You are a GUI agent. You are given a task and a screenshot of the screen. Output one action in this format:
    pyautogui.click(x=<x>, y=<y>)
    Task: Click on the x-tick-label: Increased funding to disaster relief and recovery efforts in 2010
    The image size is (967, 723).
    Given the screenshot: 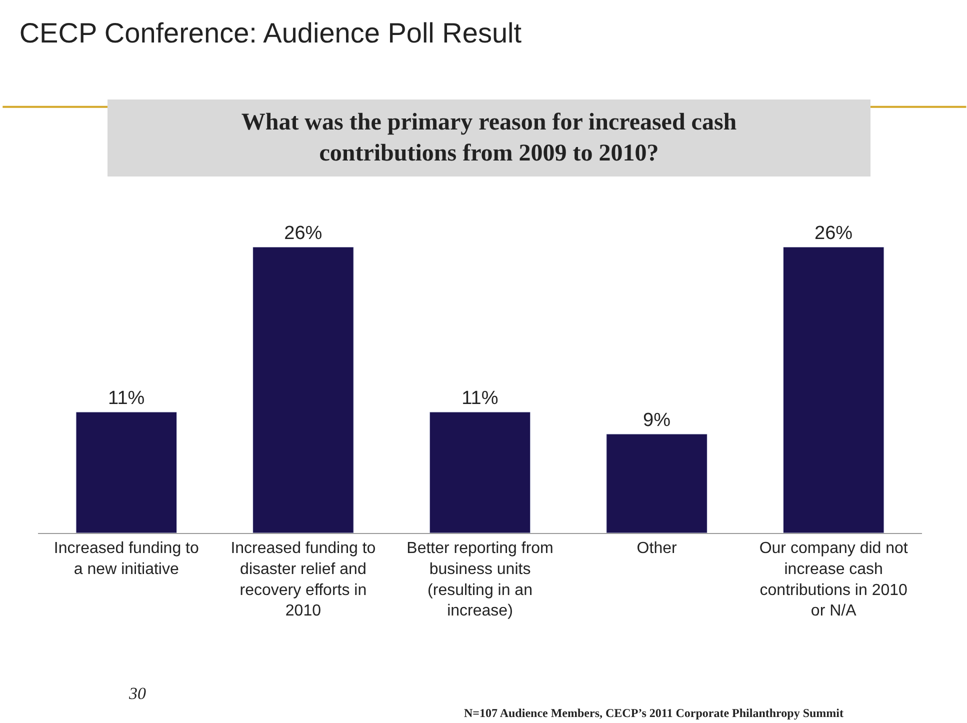 What is the action you would take?
    pyautogui.click(x=303, y=580)
    